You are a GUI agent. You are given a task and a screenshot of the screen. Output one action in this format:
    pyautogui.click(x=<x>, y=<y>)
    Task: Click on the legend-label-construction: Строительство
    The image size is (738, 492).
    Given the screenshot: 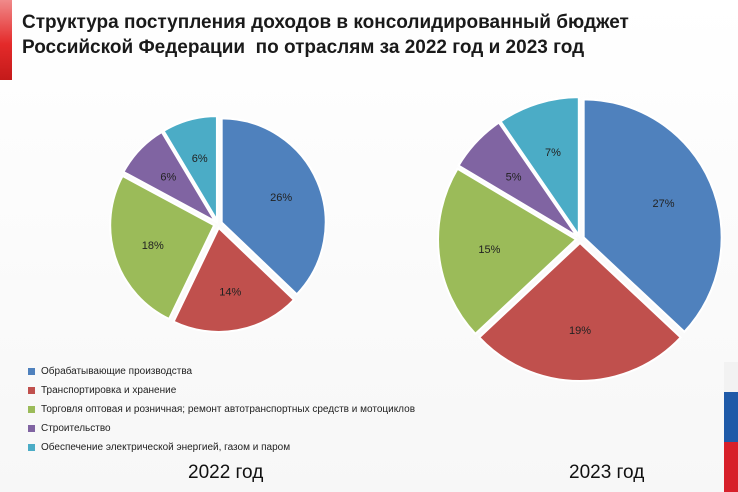 What is the action you would take?
    pyautogui.click(x=76, y=428)
    